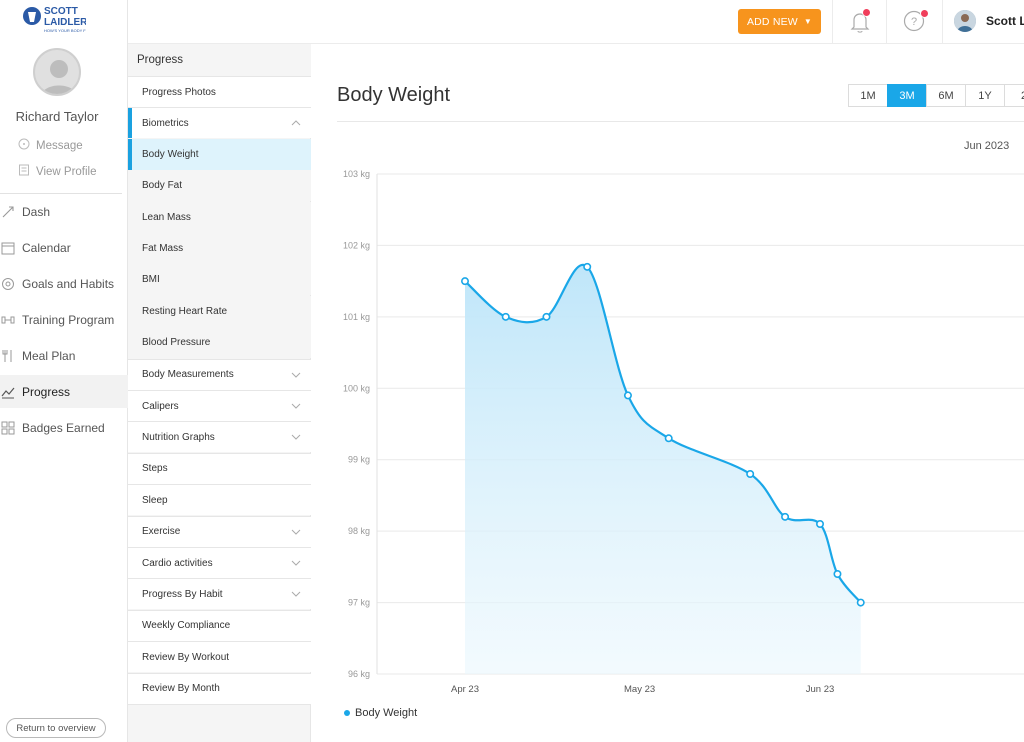  I want to click on range-button-6m: 6M, so click(946, 95).